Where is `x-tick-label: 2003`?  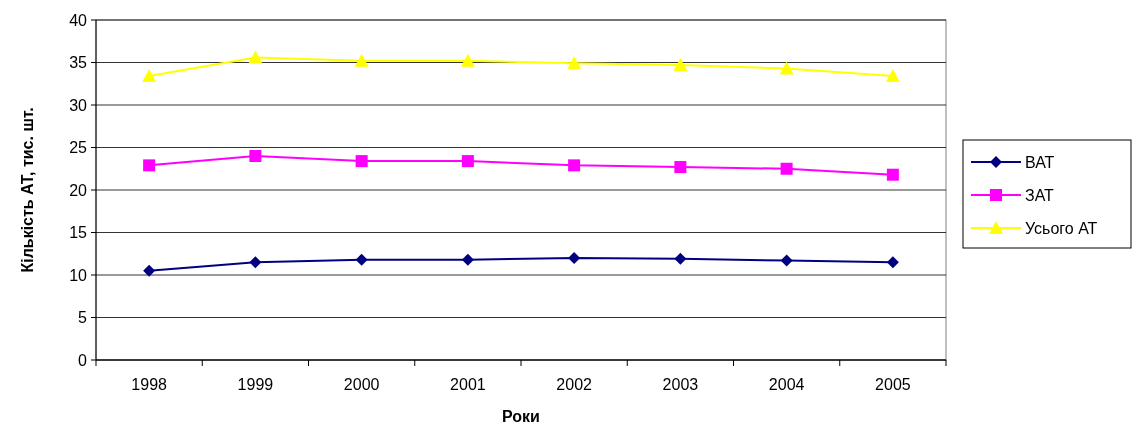 x-tick-label: 2003 is located at coordinates (680, 384).